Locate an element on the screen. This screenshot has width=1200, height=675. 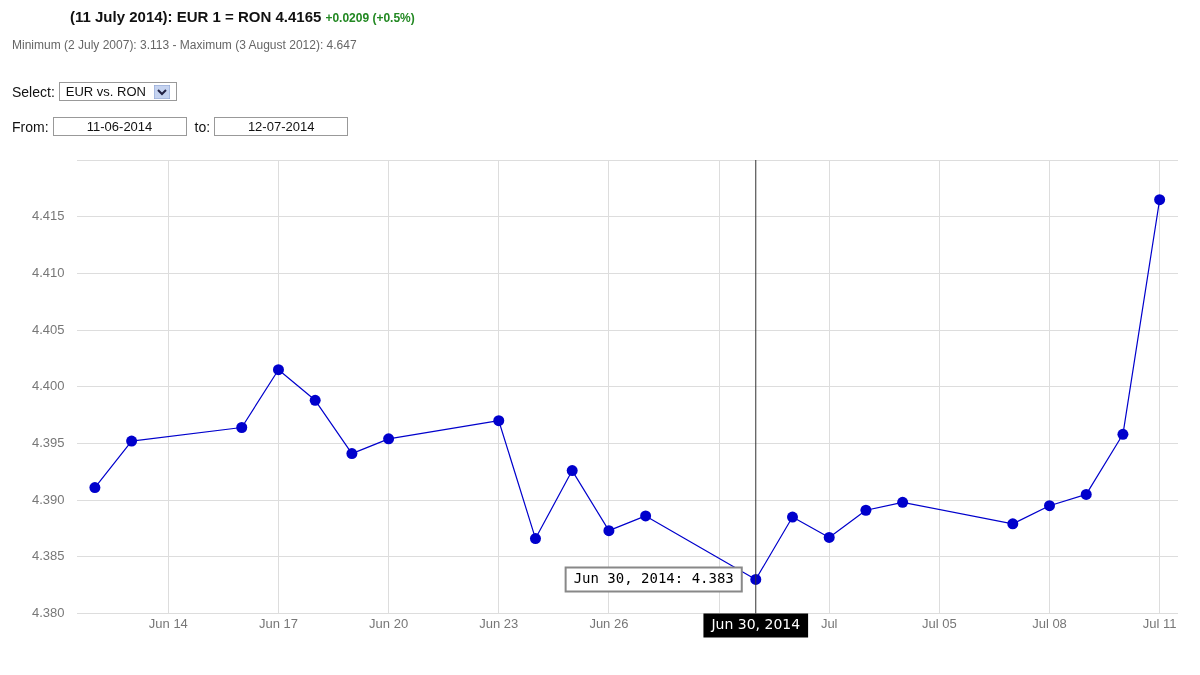
x-tick-label: Jun 23 is located at coordinates (499, 623).